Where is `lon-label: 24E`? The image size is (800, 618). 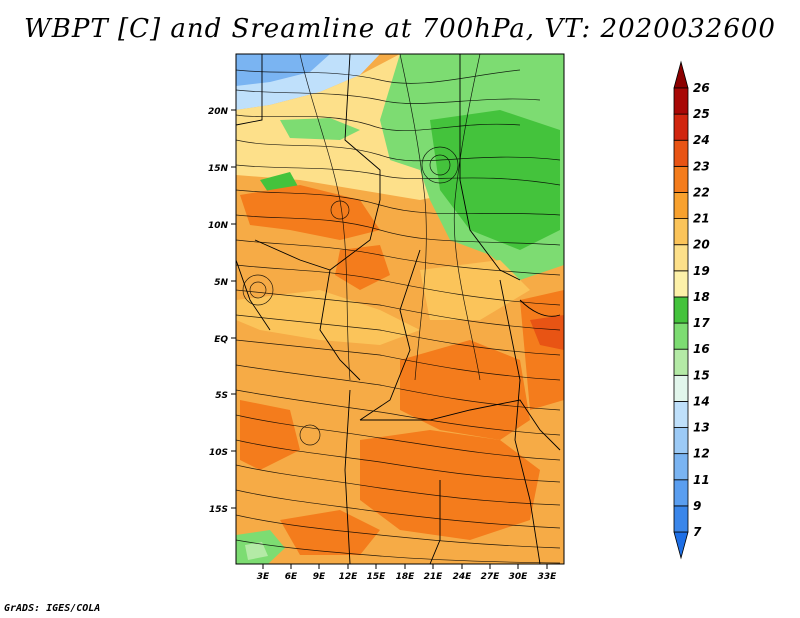 lon-label: 24E is located at coordinates (463, 577).